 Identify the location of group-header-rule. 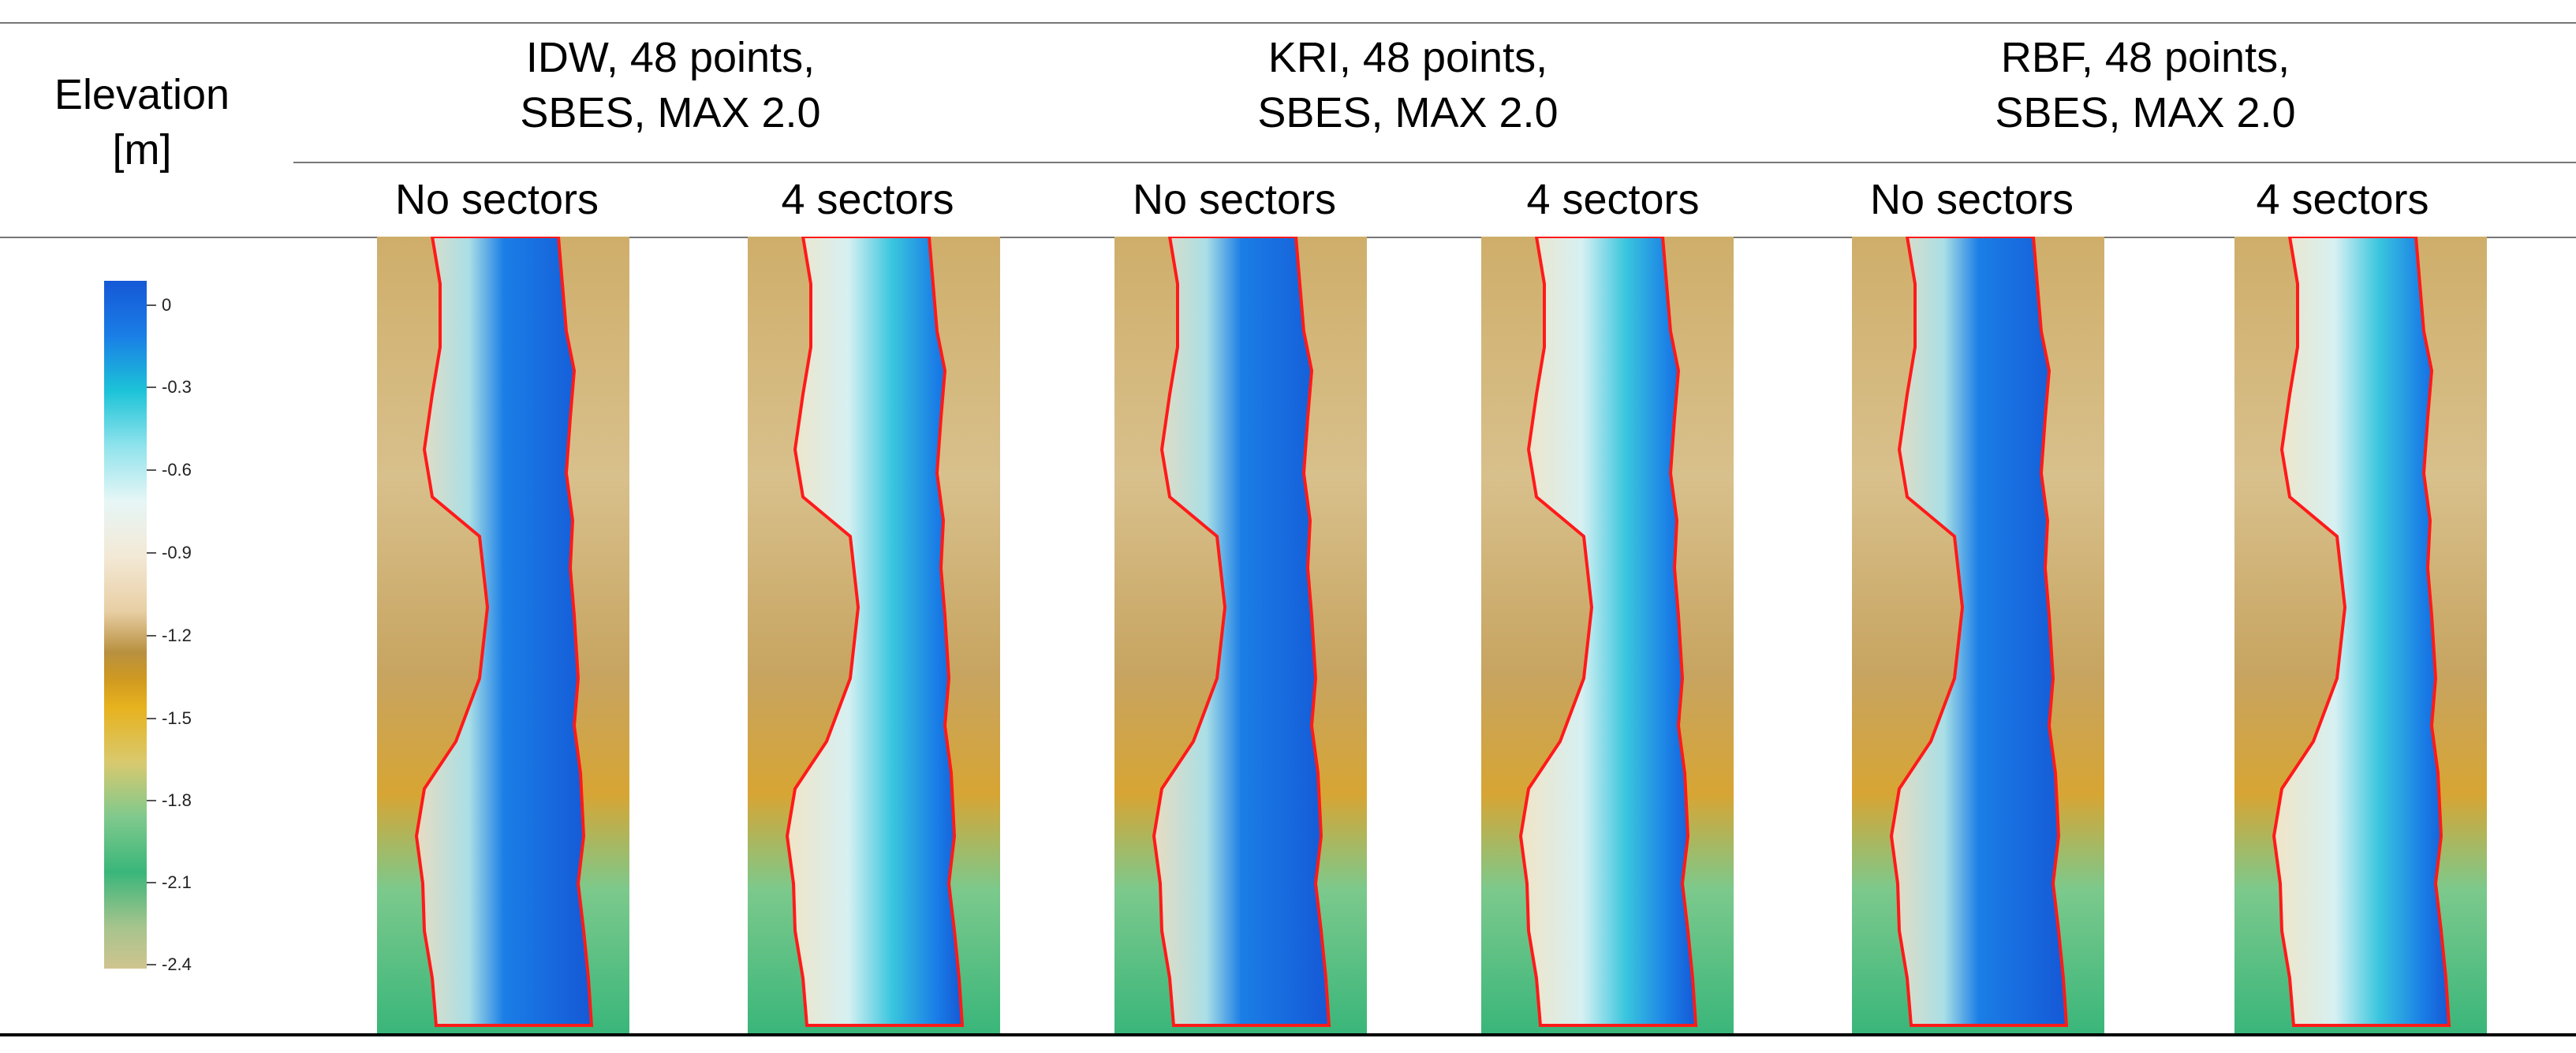
(1434, 163).